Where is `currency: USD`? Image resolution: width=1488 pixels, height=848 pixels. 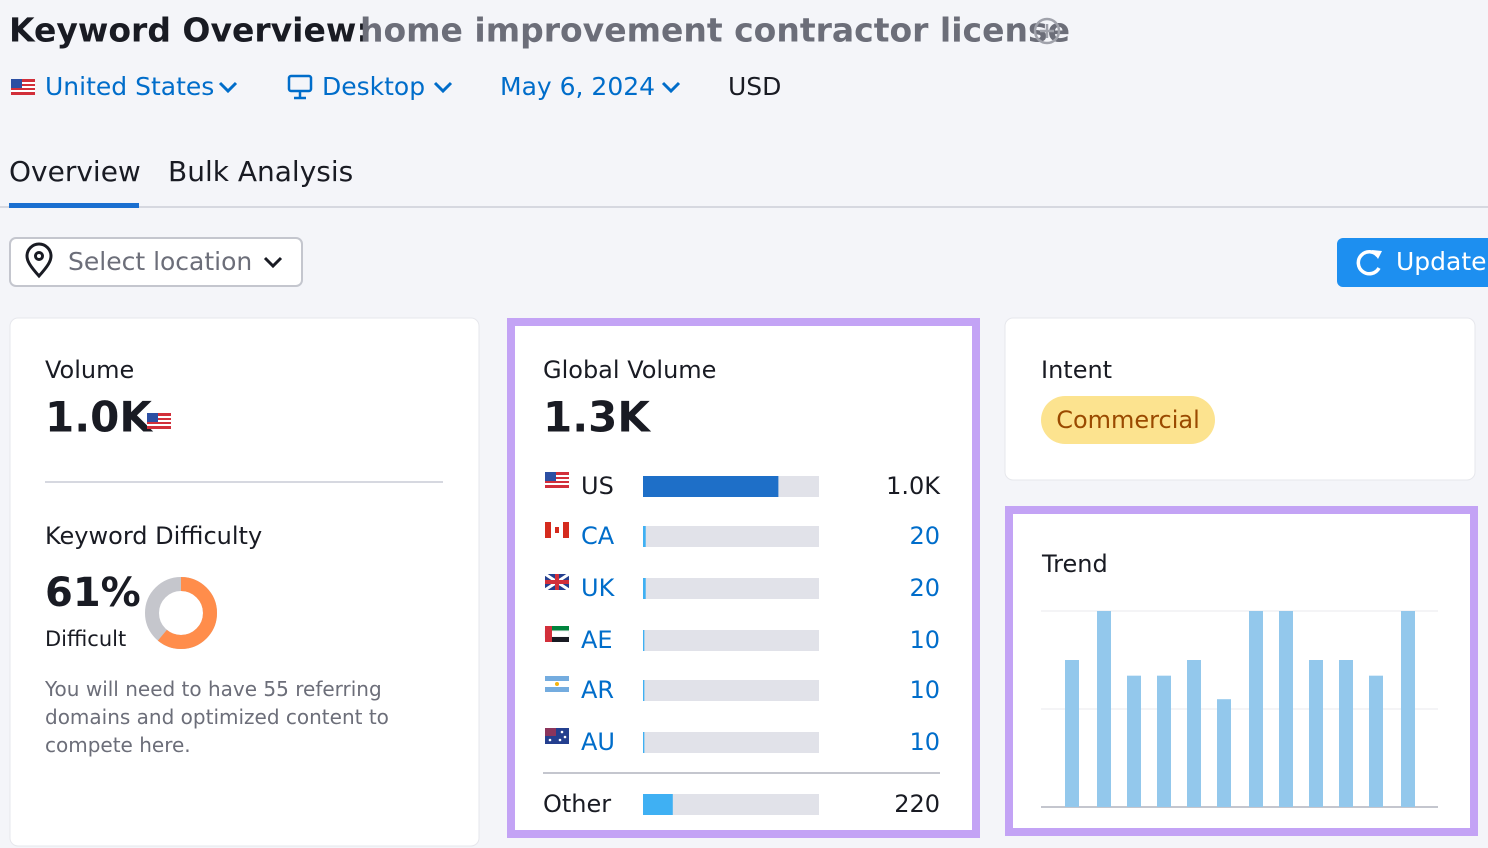 currency: USD is located at coordinates (754, 86).